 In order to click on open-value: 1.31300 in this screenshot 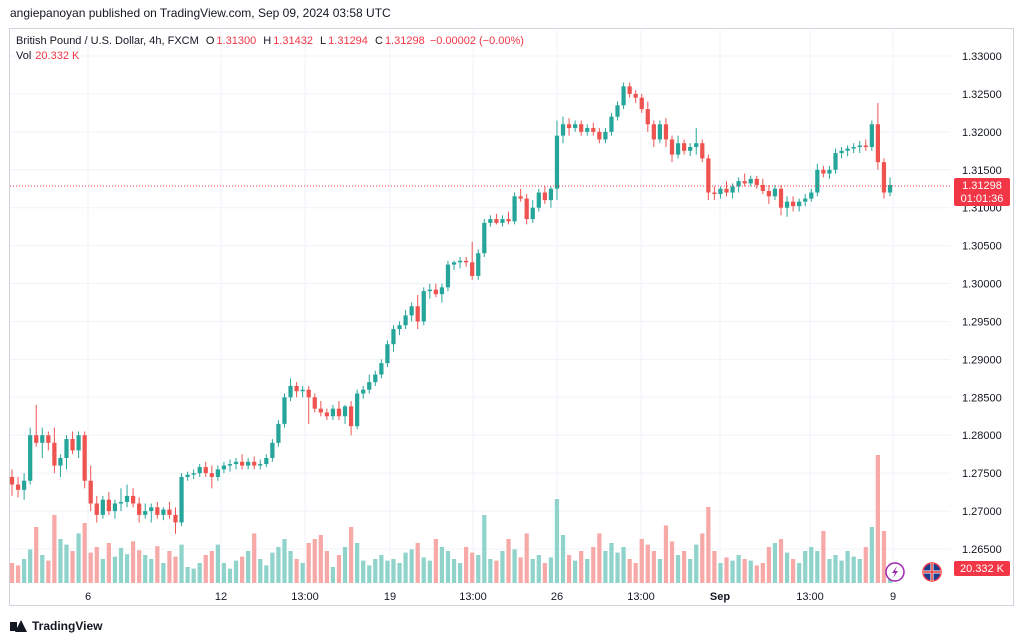, I will do `click(236, 41)`.